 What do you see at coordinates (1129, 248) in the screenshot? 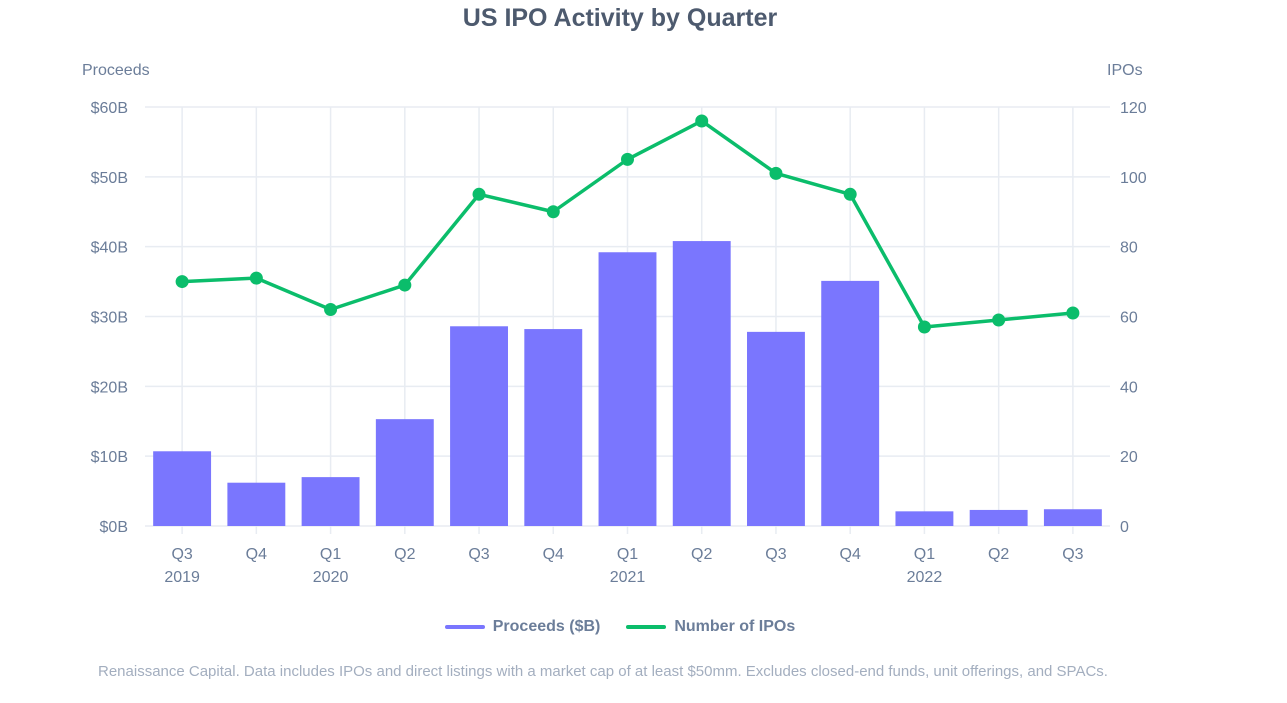
I see `y-tick-right: 80` at bounding box center [1129, 248].